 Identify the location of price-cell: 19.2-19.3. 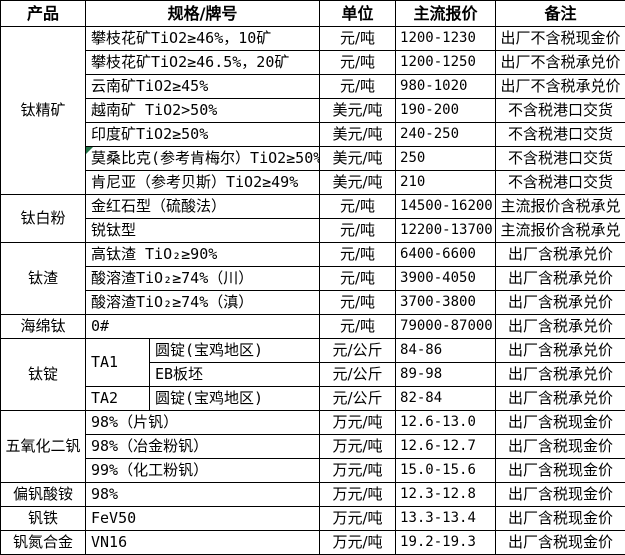
(446, 543).